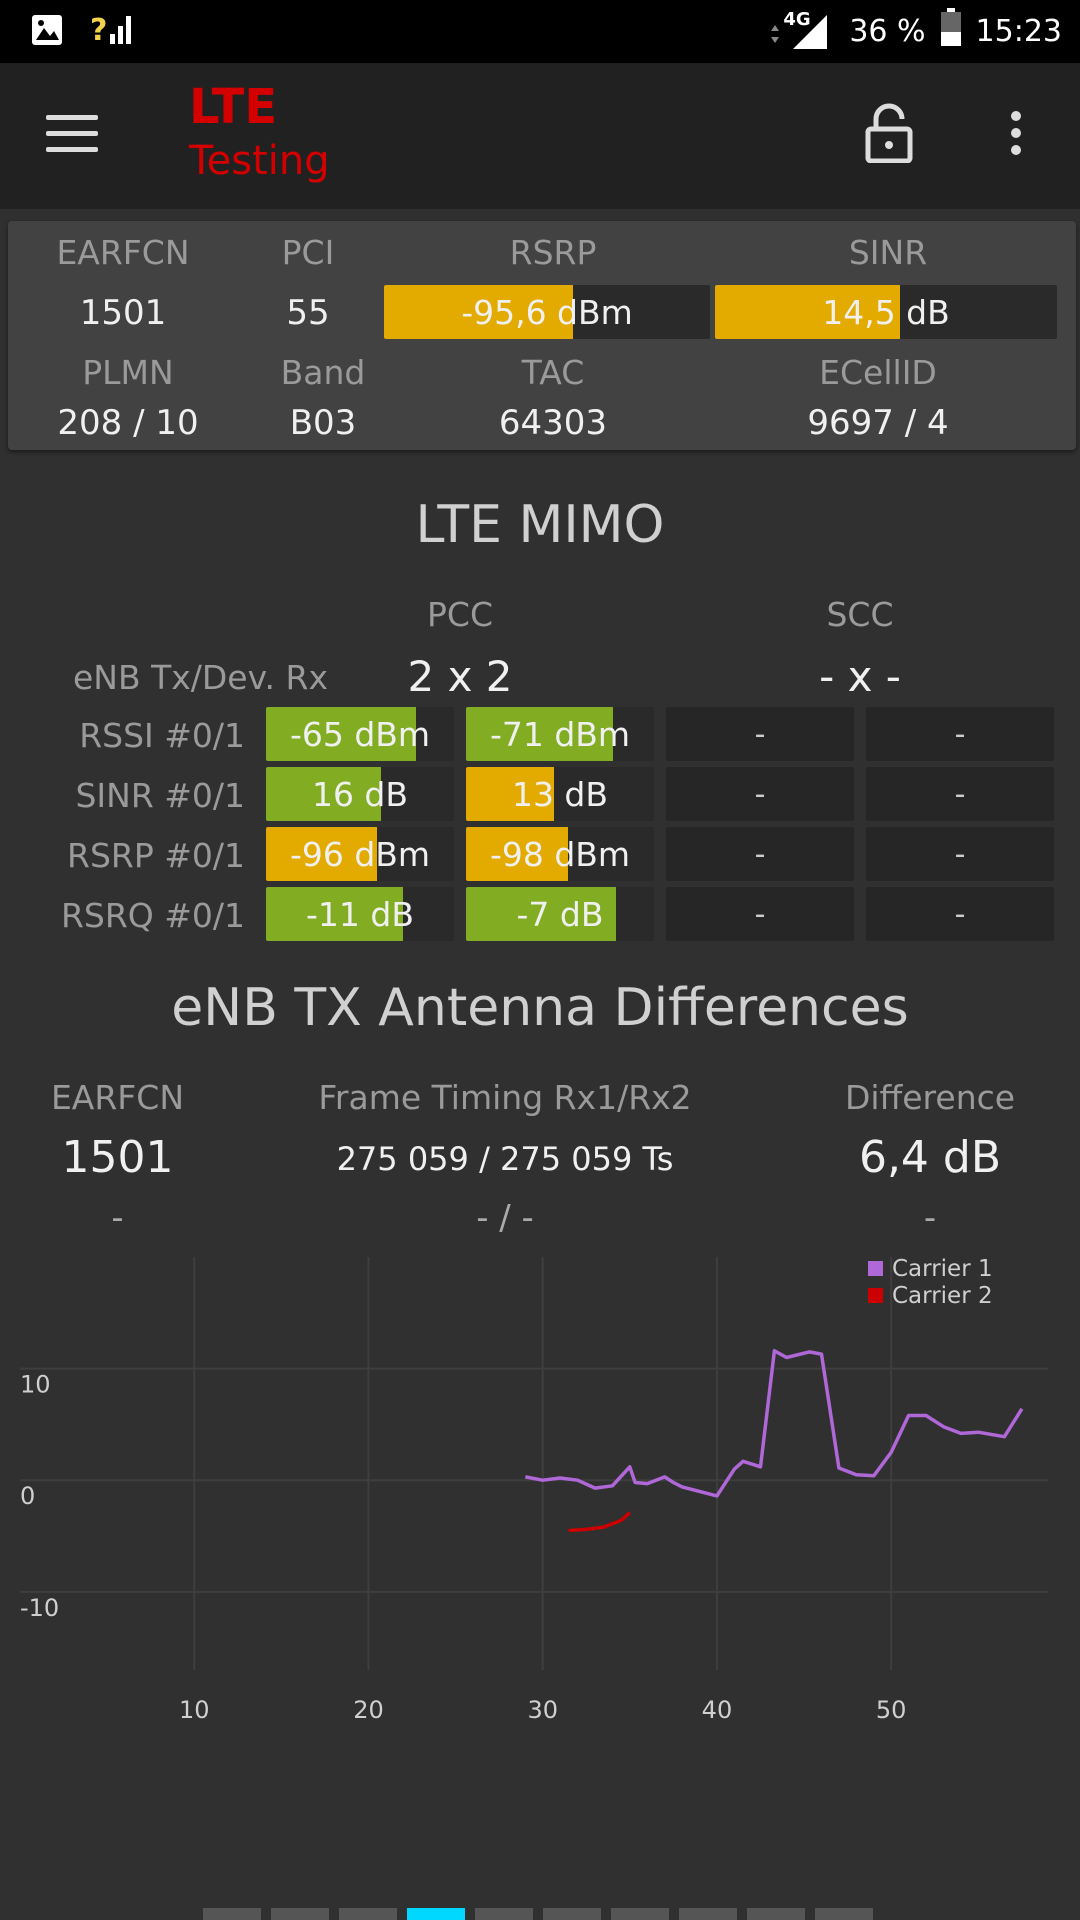 The height and width of the screenshot is (1920, 1080). I want to click on tac-label: TAC, so click(553, 372).